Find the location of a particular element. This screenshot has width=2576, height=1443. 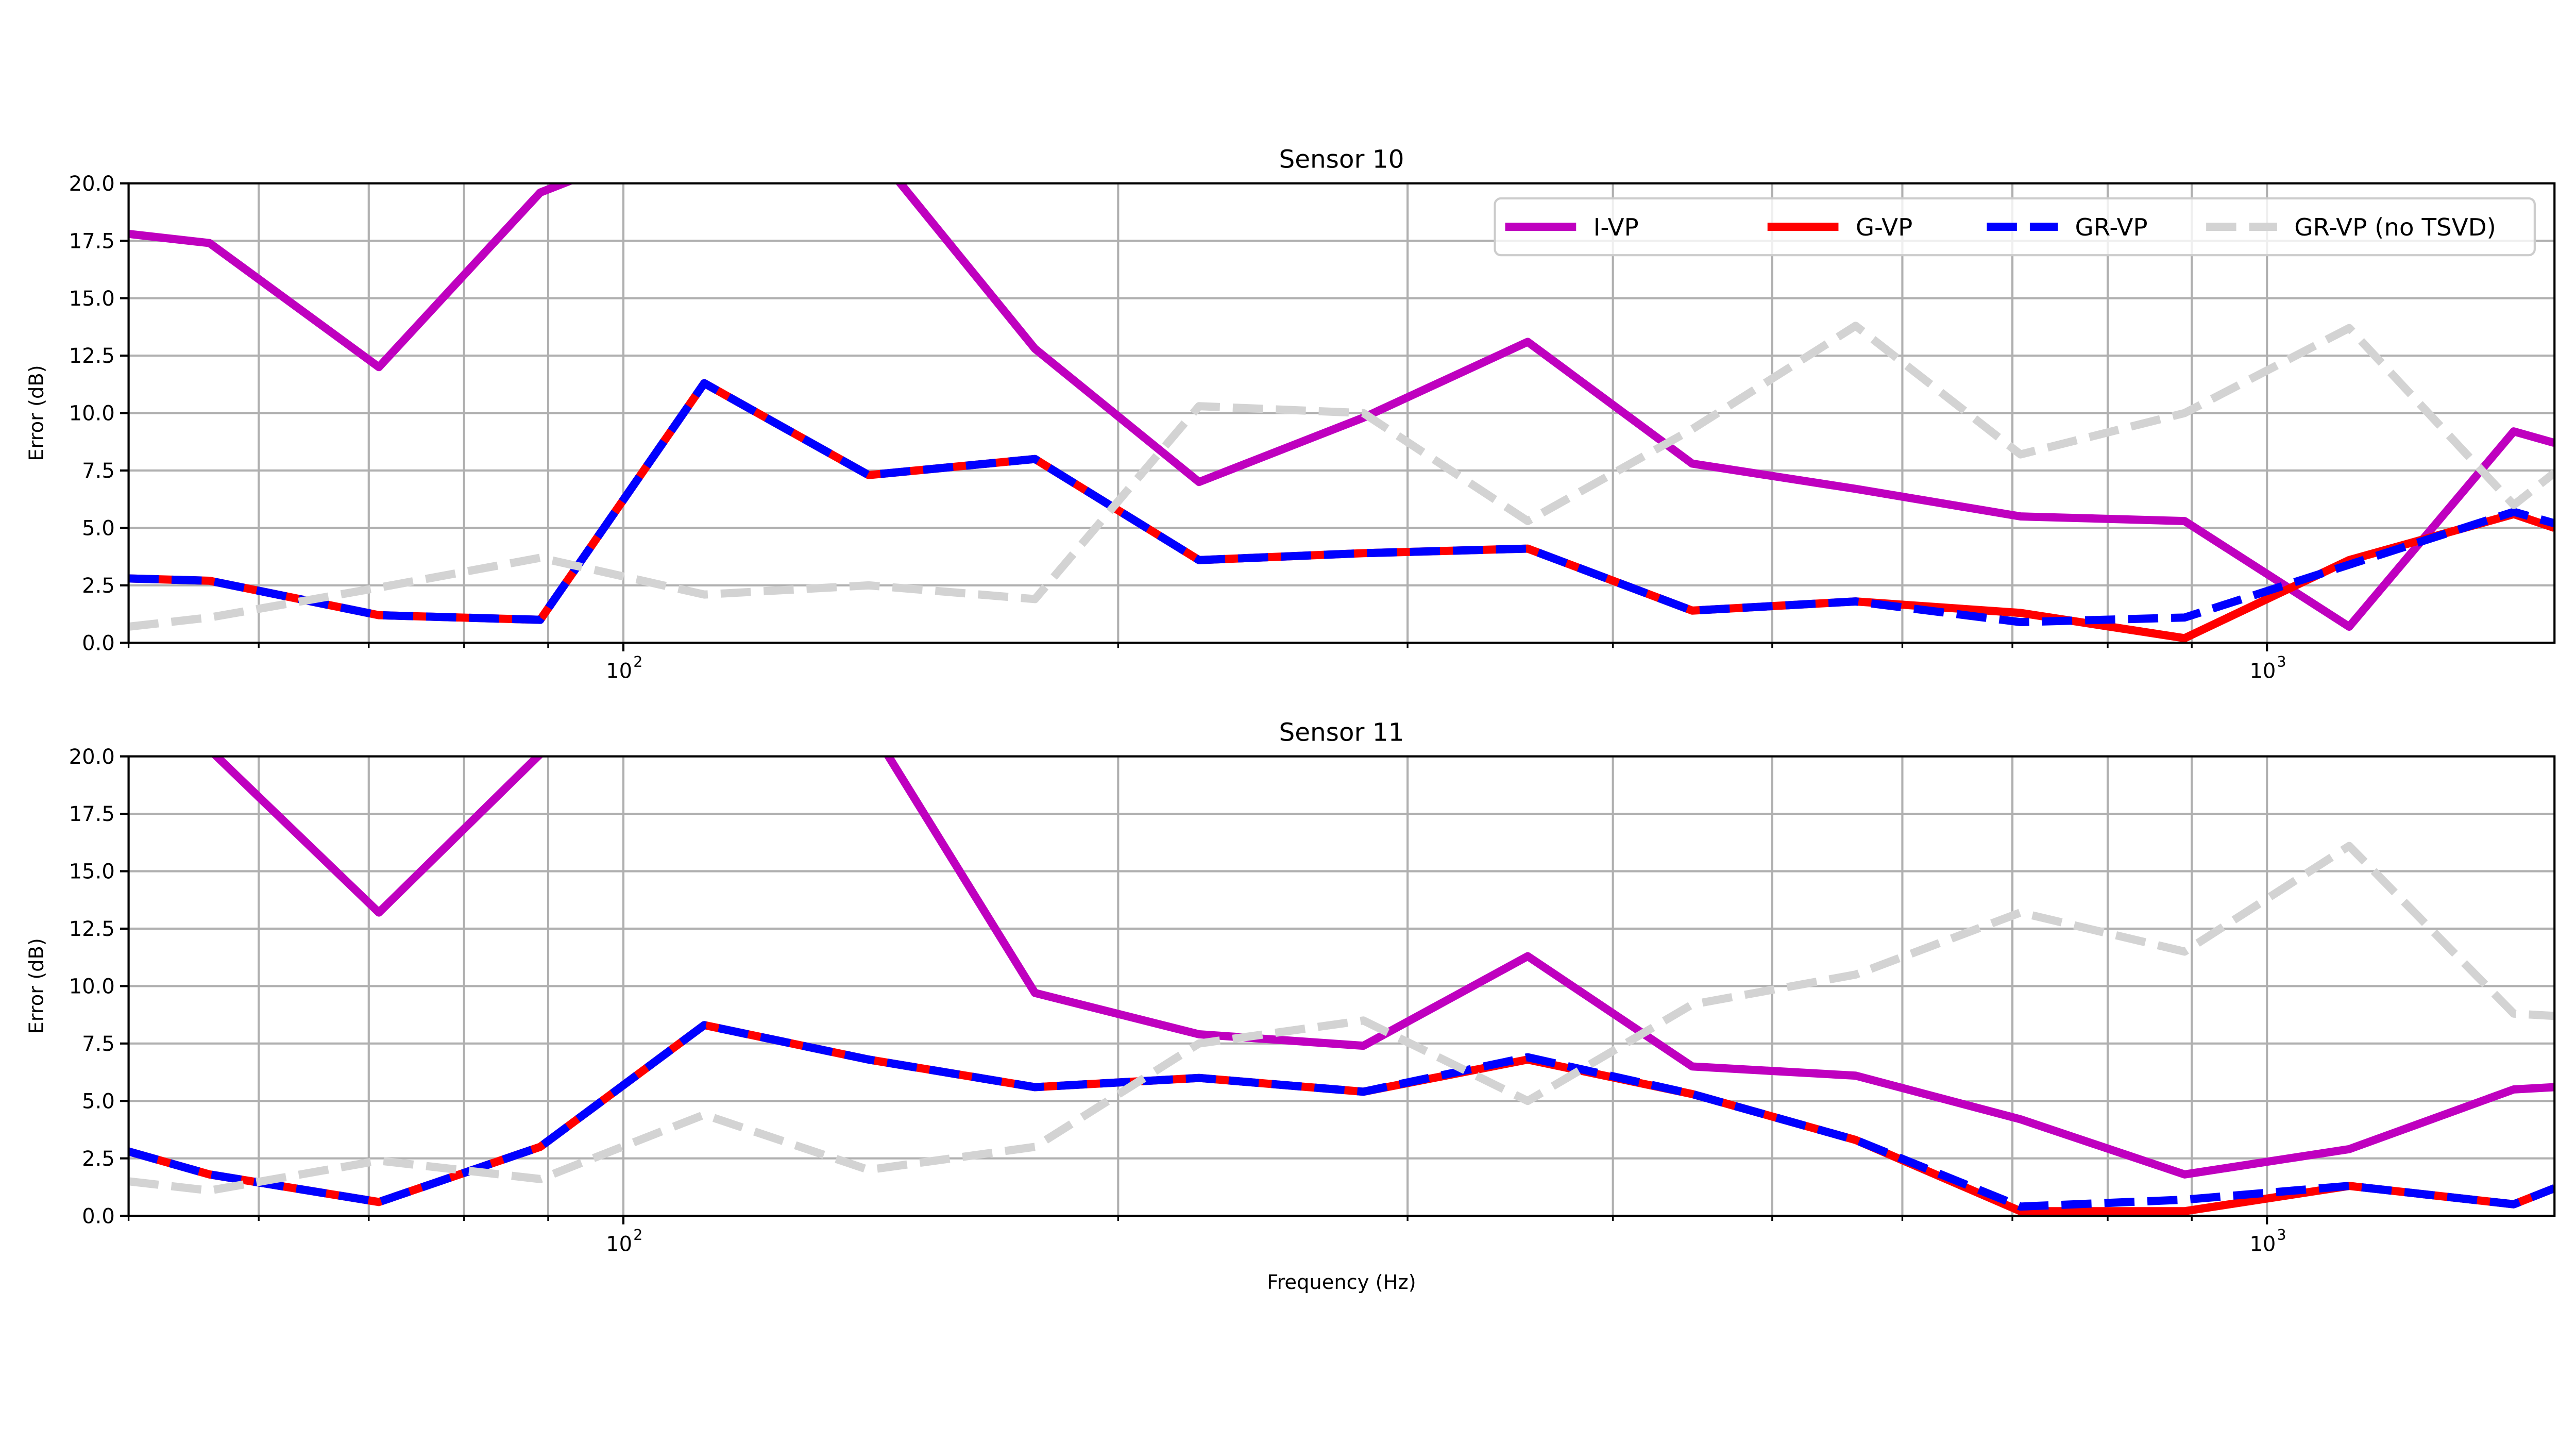

series-line-g-vp is located at coordinates (1341, 1118).